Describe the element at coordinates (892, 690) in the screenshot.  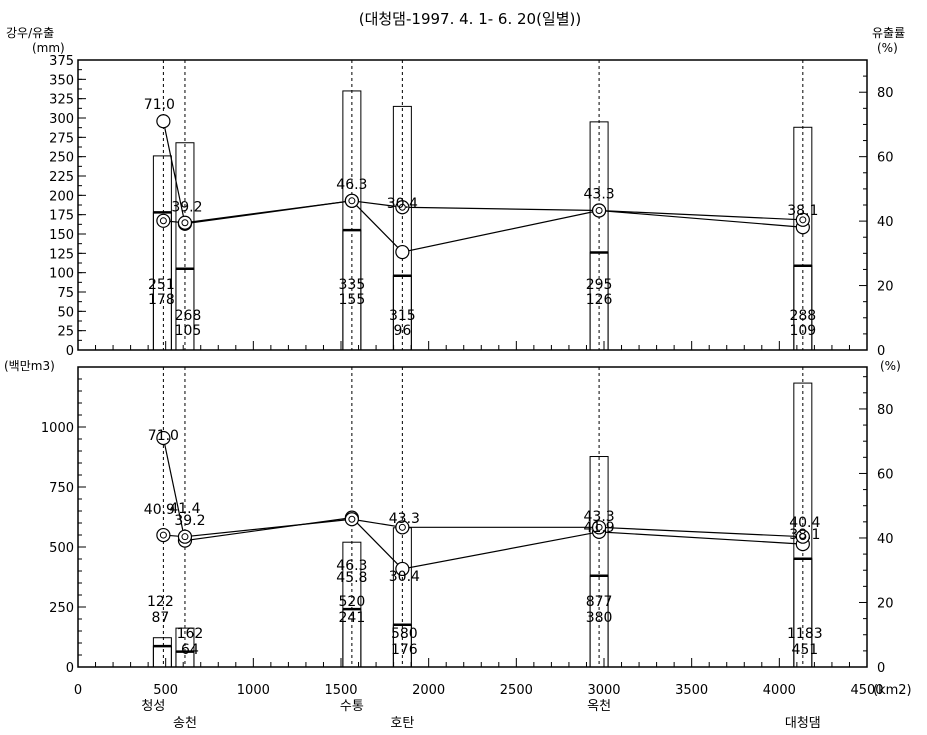
I see `x-unit-label: (km2)` at that location.